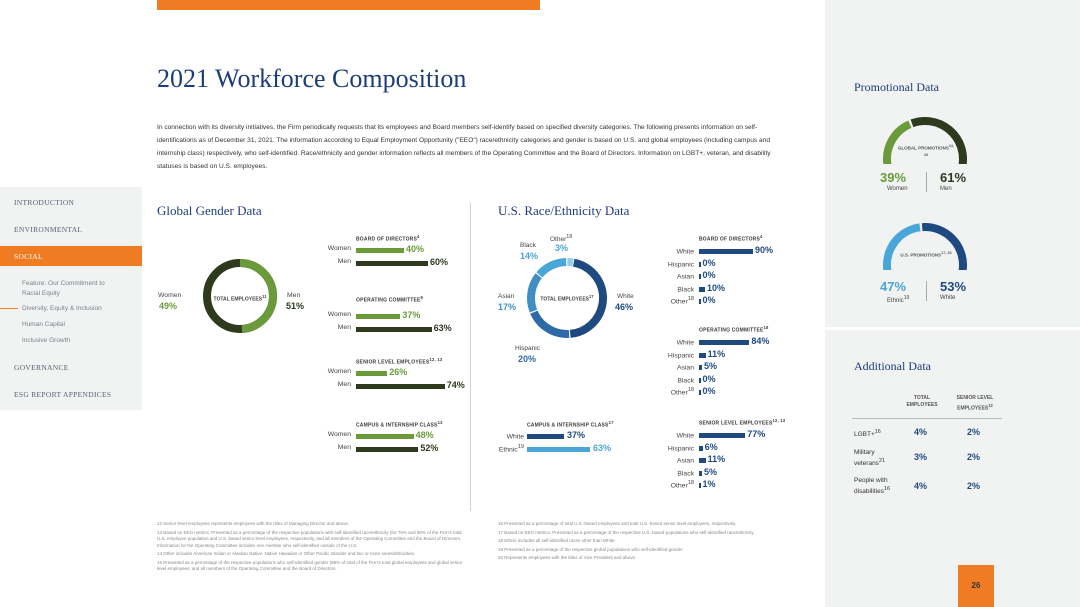 This screenshot has height=607, width=1080. Describe the element at coordinates (506, 296) in the screenshot. I see `race-asian-label: Asian` at that location.